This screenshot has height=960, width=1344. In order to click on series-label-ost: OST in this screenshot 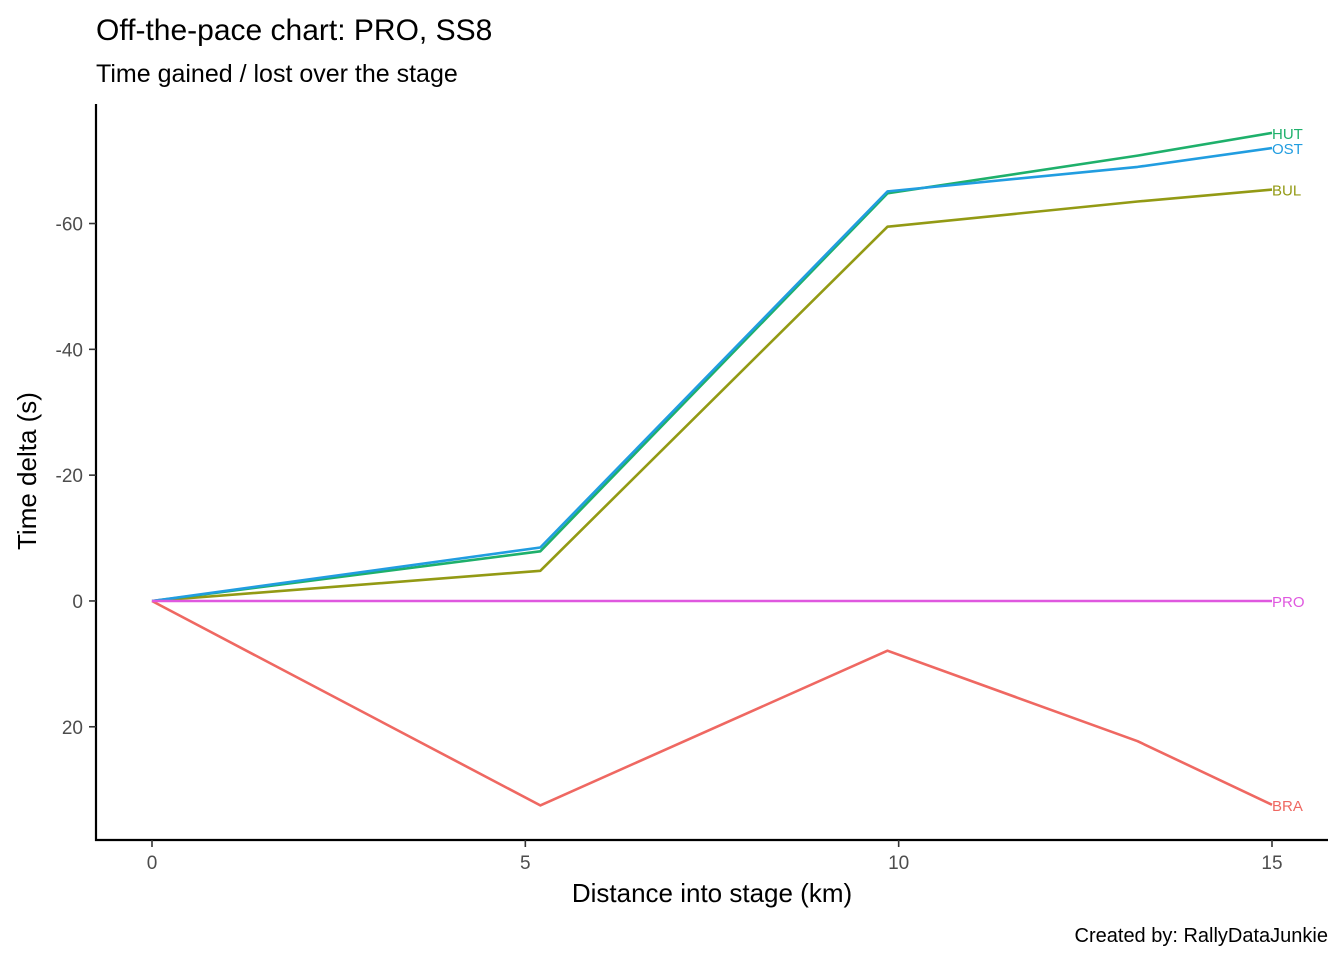, I will do `click(1287, 149)`.